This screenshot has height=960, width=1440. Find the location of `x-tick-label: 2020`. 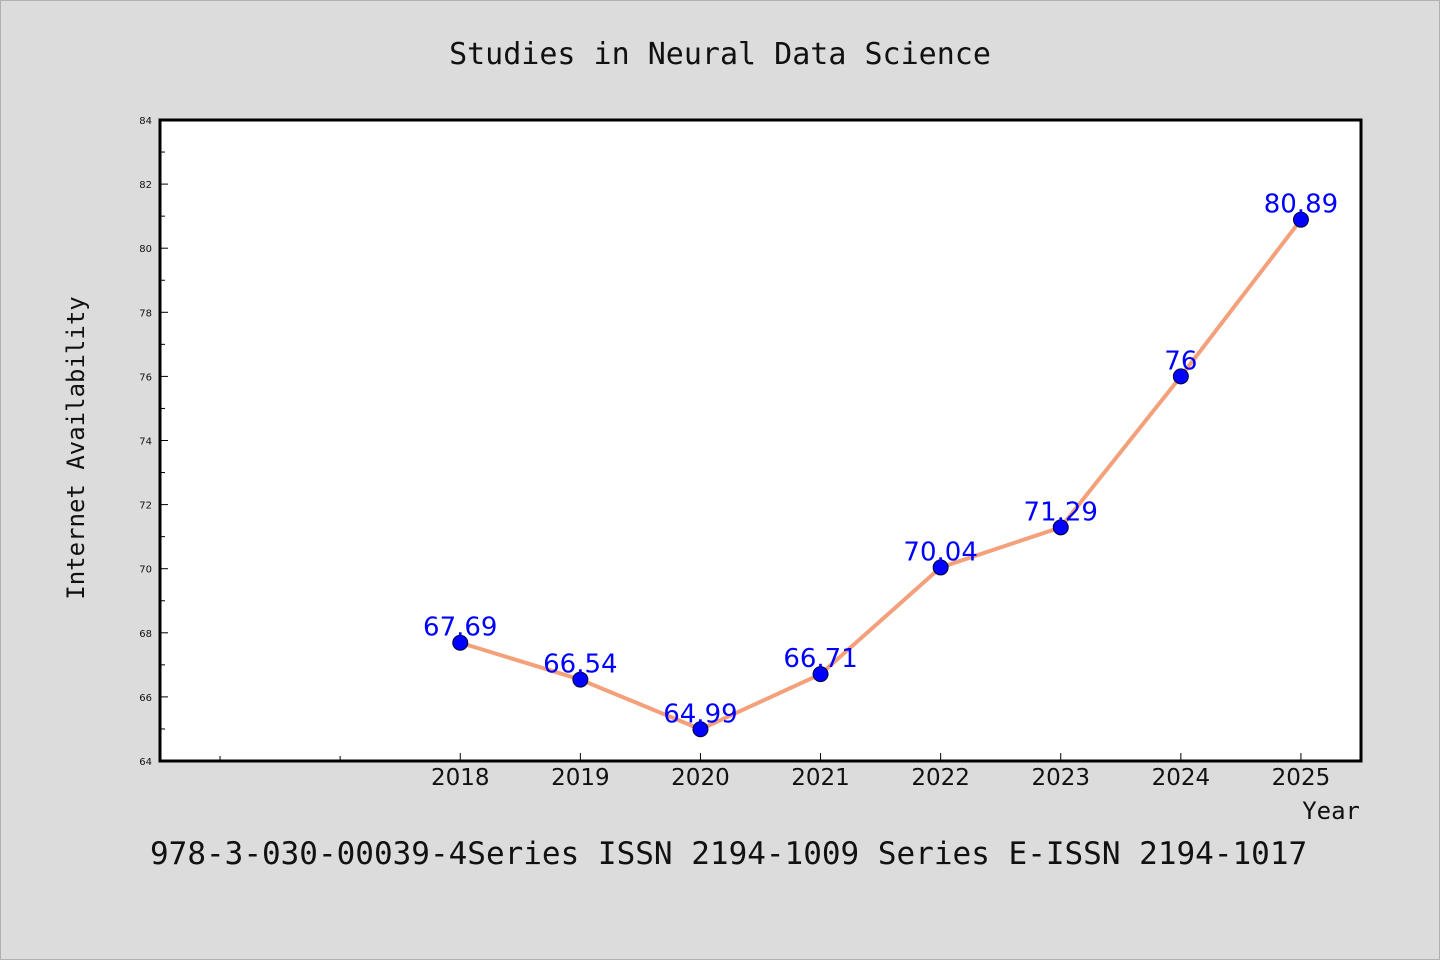

x-tick-label: 2020 is located at coordinates (700, 778).